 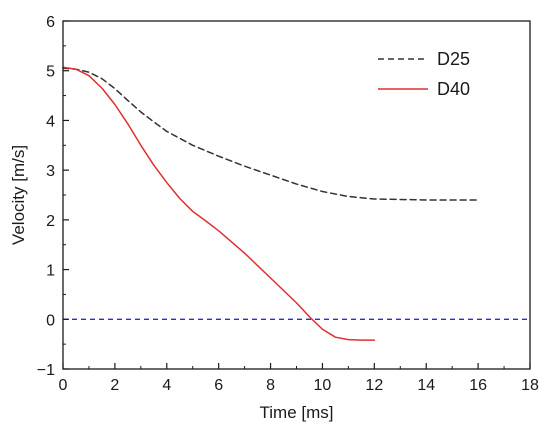 What do you see at coordinates (46, 370) in the screenshot?
I see `y-tick-label: −1` at bounding box center [46, 370].